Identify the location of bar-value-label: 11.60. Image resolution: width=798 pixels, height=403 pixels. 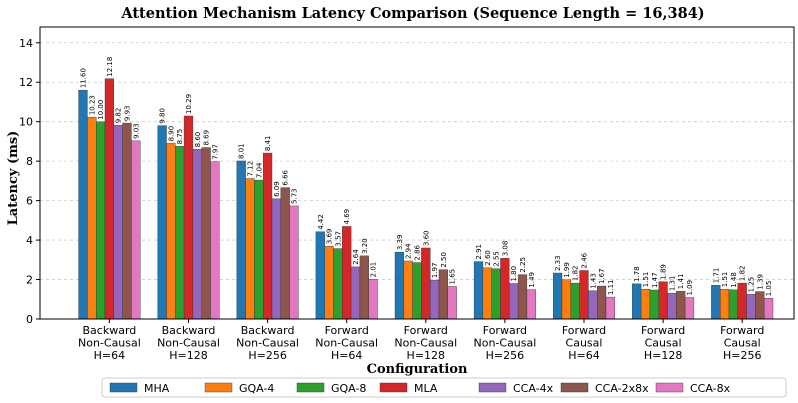
(84, 78).